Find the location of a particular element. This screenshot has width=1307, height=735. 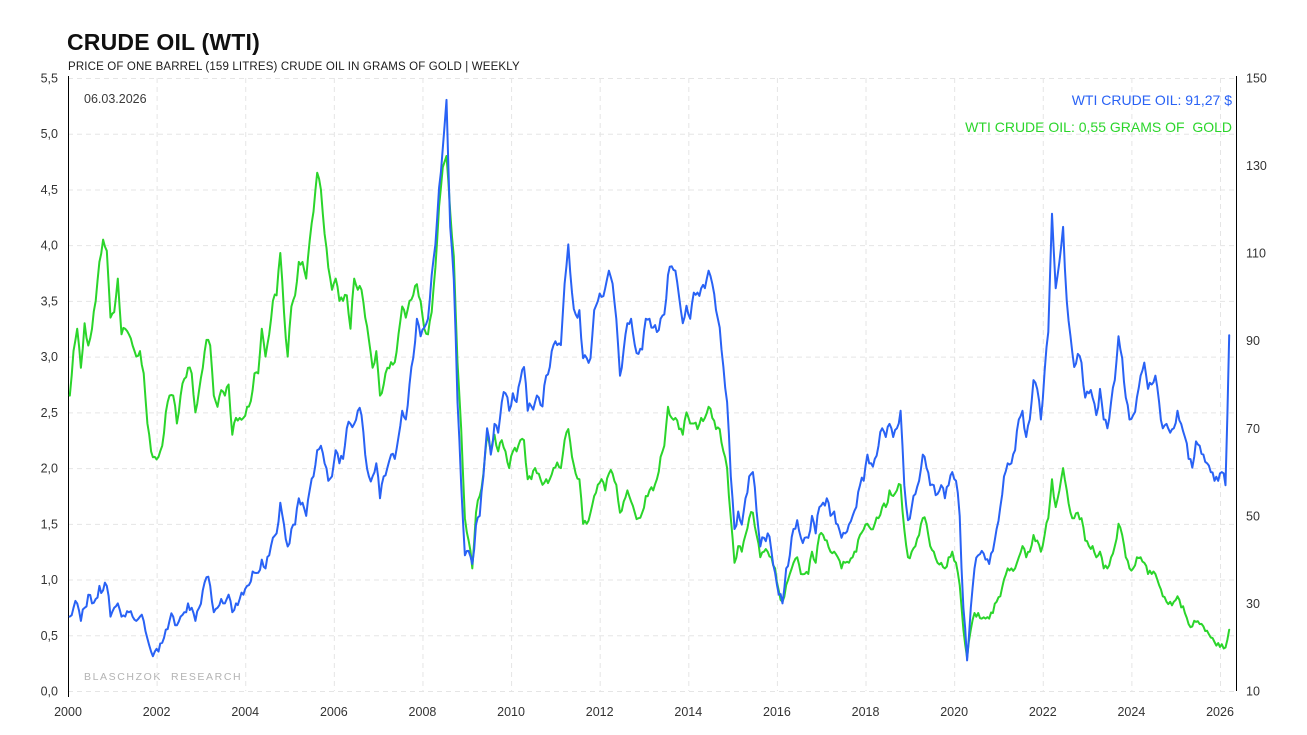

right-axis-labels: 10 30 50 70 90 110 130 150 is located at coordinates (1256, 385).